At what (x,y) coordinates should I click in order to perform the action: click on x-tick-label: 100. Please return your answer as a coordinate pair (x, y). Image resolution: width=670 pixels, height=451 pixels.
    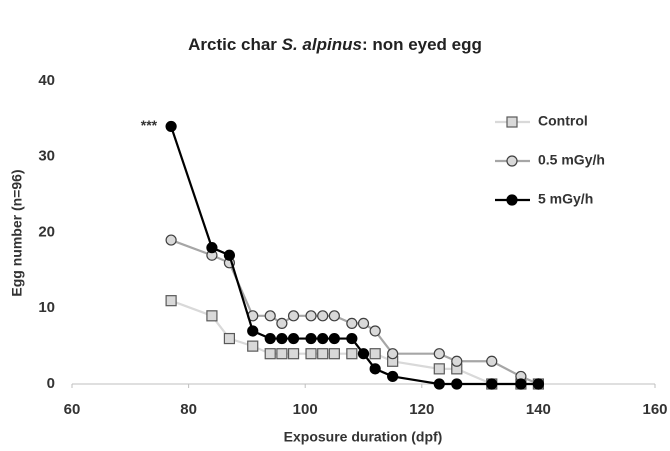
    Looking at the image, I should click on (305, 409).